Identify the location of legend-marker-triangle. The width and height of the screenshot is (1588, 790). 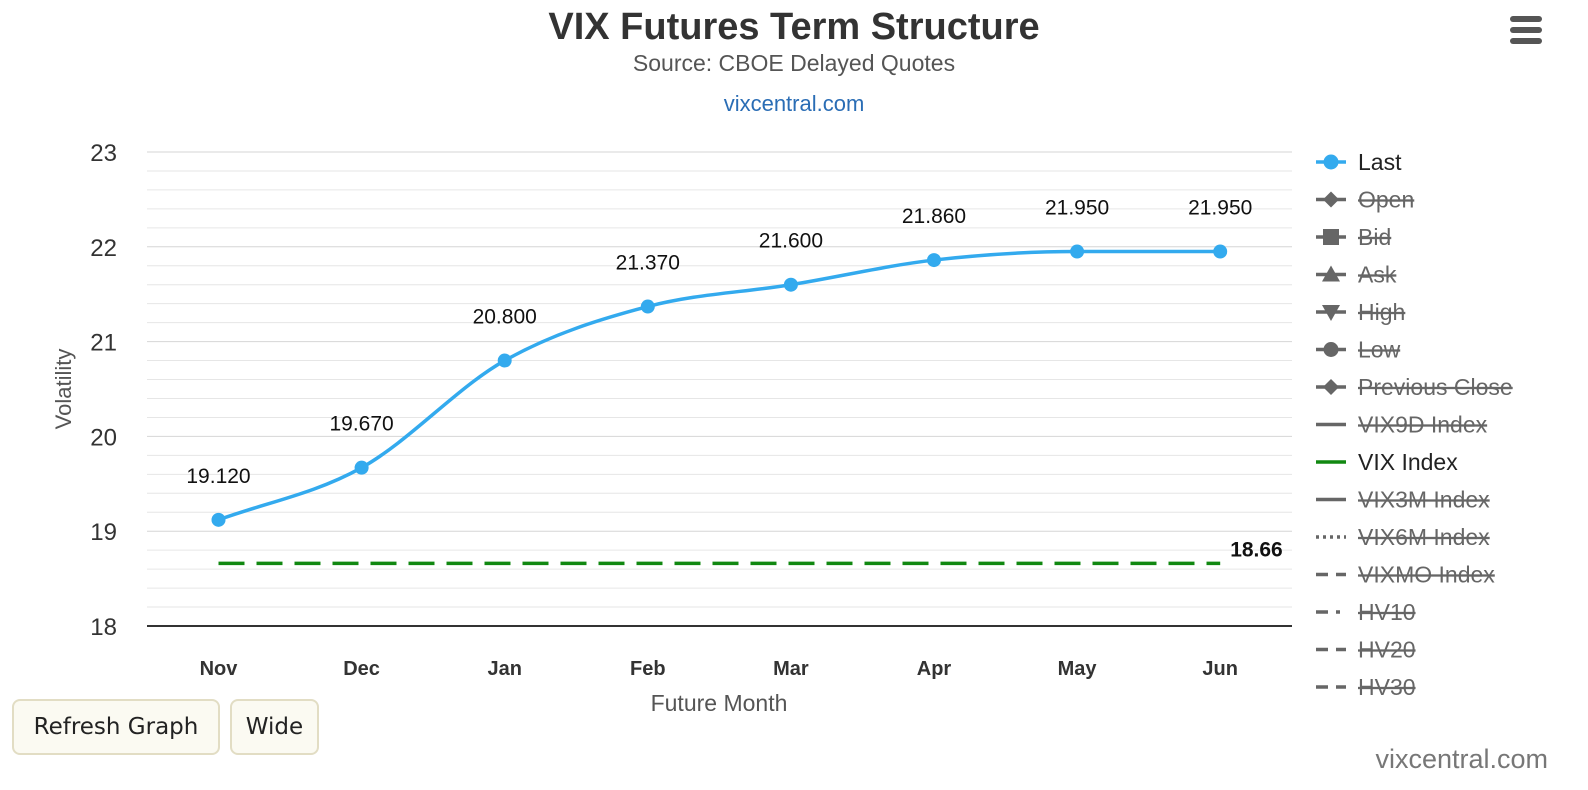
(1331, 273).